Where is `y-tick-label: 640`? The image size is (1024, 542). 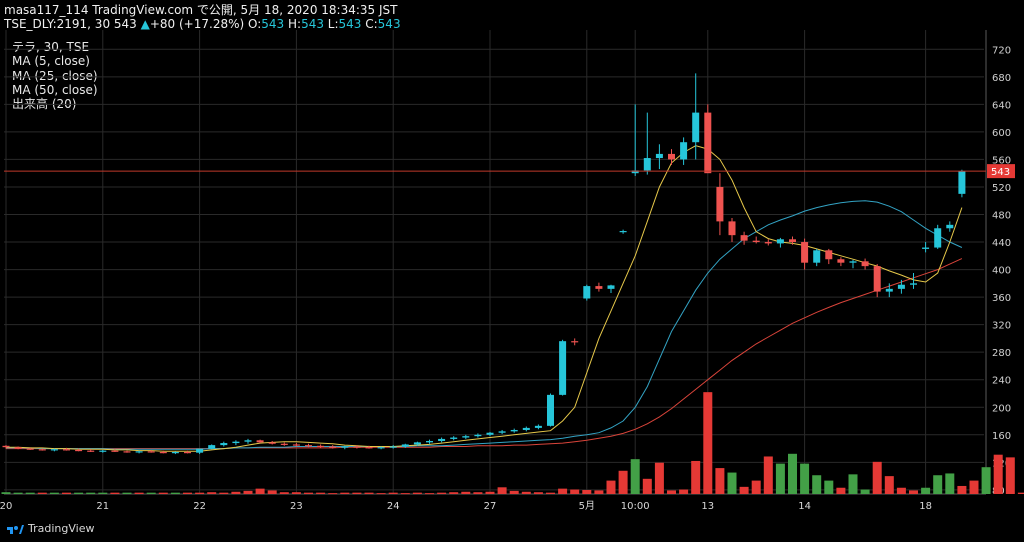
y-tick-label: 640 is located at coordinates (1001, 105).